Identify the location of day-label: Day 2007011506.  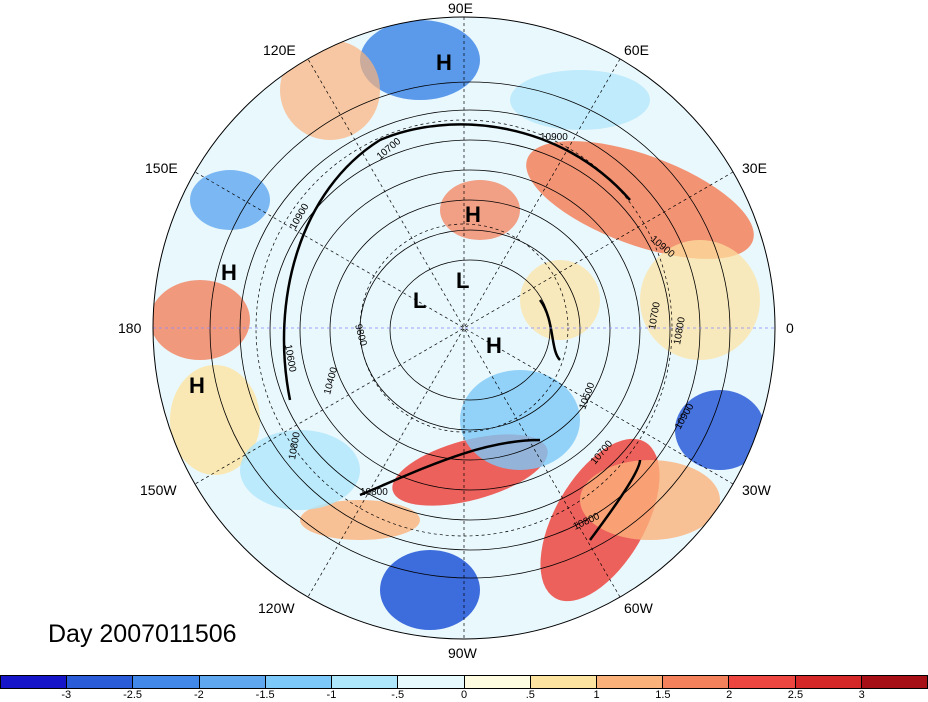
(142, 634).